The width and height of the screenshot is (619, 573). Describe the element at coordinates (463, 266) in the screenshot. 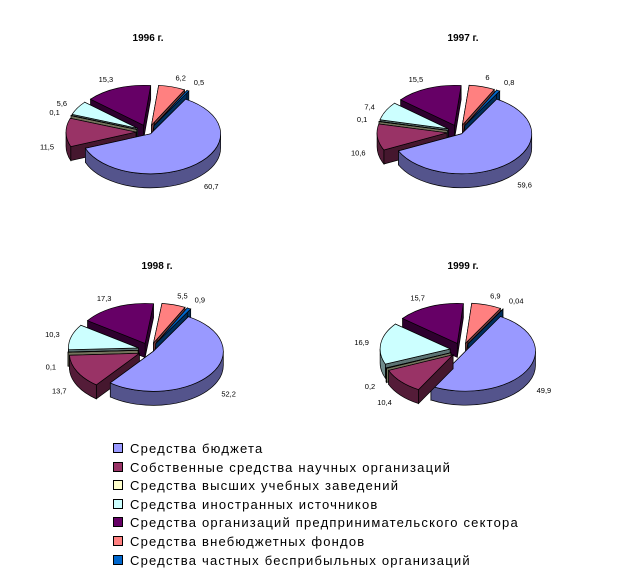

I see `chart-title: 1999 г.` at that location.